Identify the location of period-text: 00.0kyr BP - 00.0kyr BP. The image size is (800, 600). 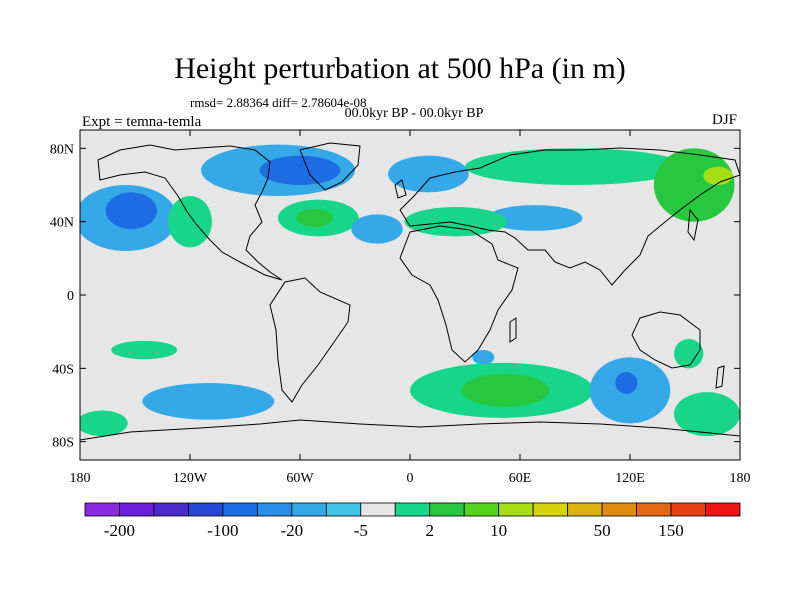
(414, 113).